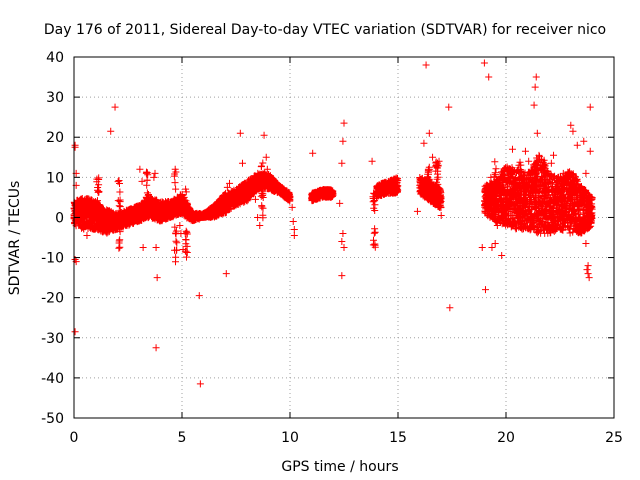  I want to click on x-tick-label: 15, so click(398, 438).